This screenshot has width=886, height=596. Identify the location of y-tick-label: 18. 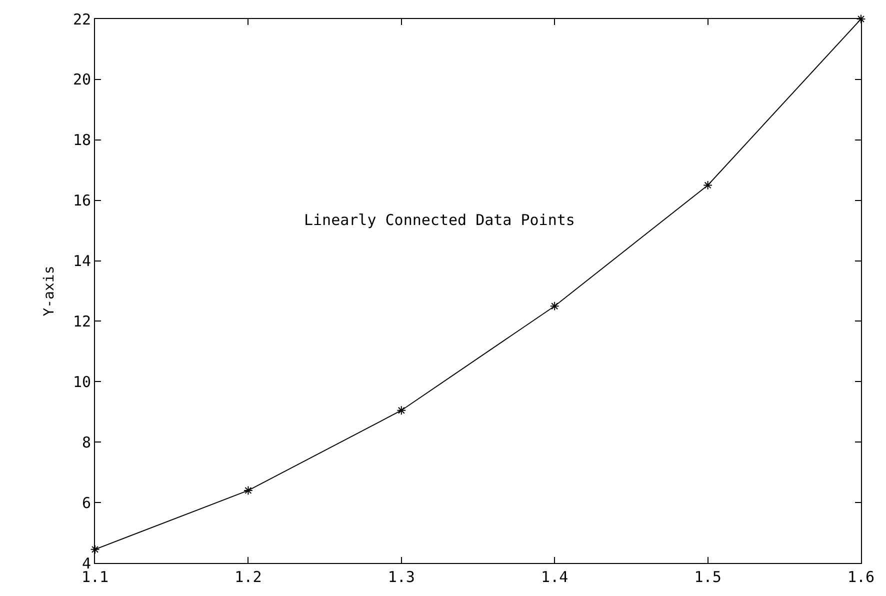
(81, 140).